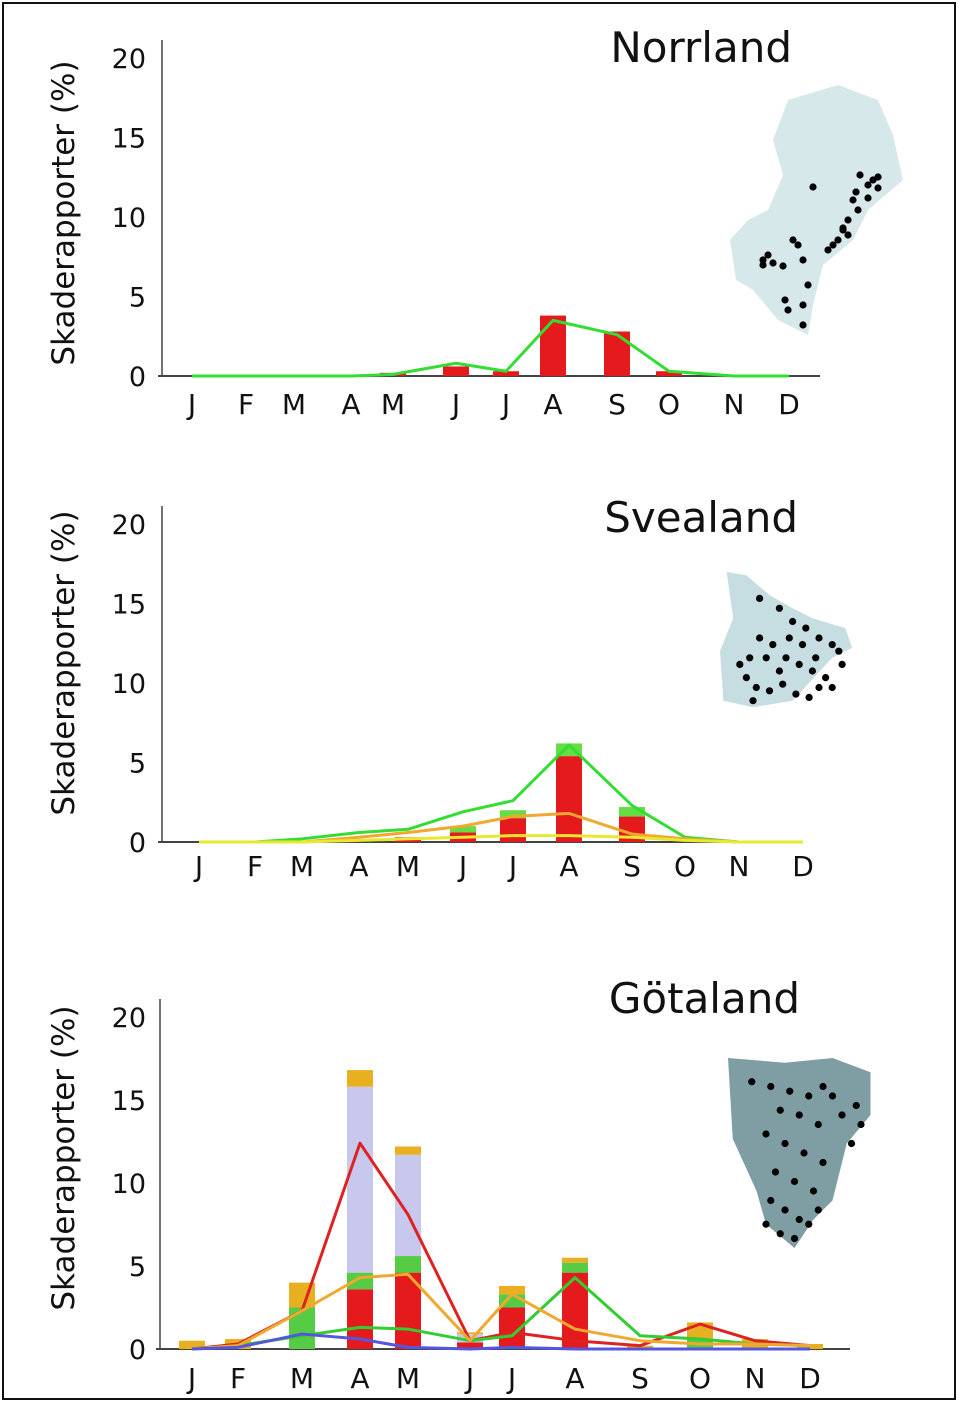 Image resolution: width=960 pixels, height=1404 pixels. What do you see at coordinates (632, 866) in the screenshot?
I see `x-tick-label: S` at bounding box center [632, 866].